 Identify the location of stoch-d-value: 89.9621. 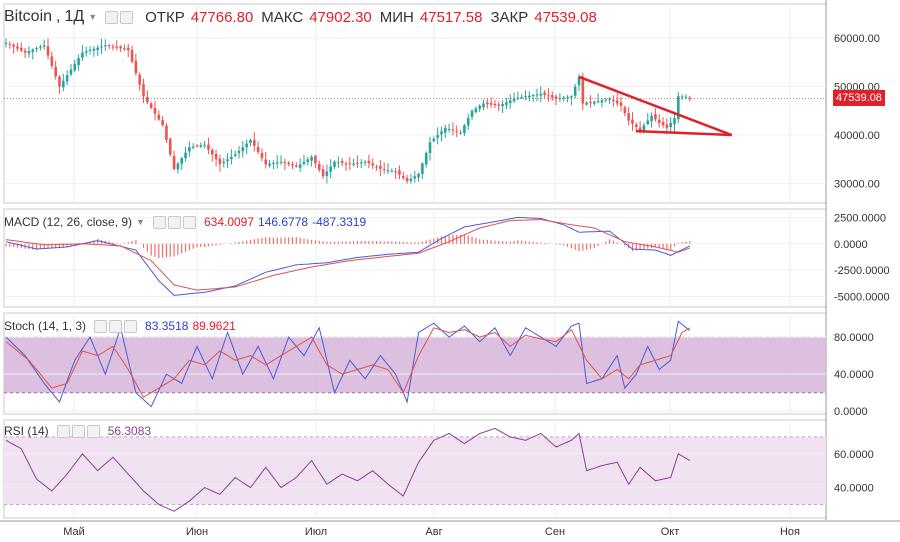
(214, 326).